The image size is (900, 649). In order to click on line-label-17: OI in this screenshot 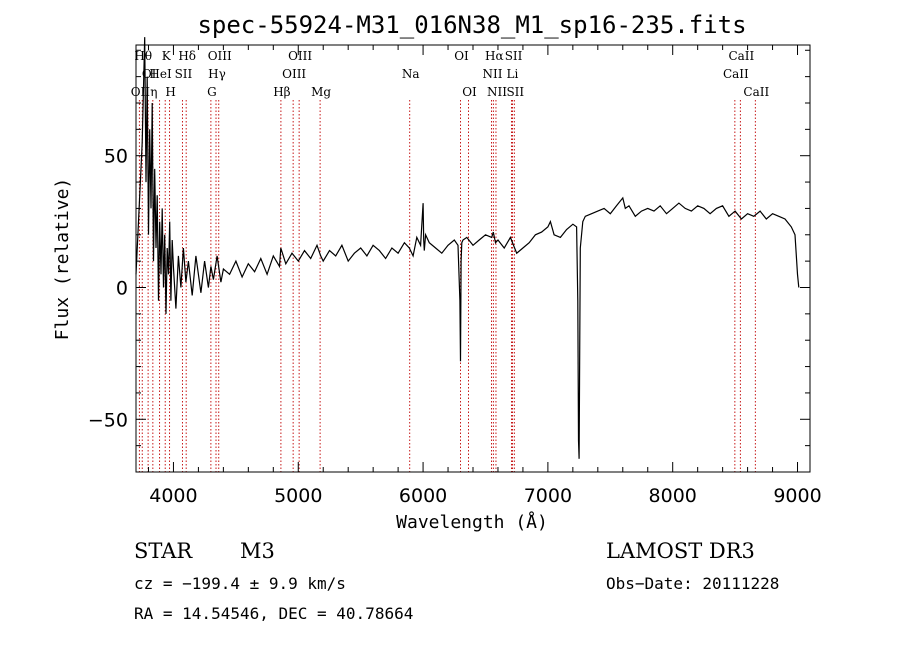, I will do `click(461, 56)`.